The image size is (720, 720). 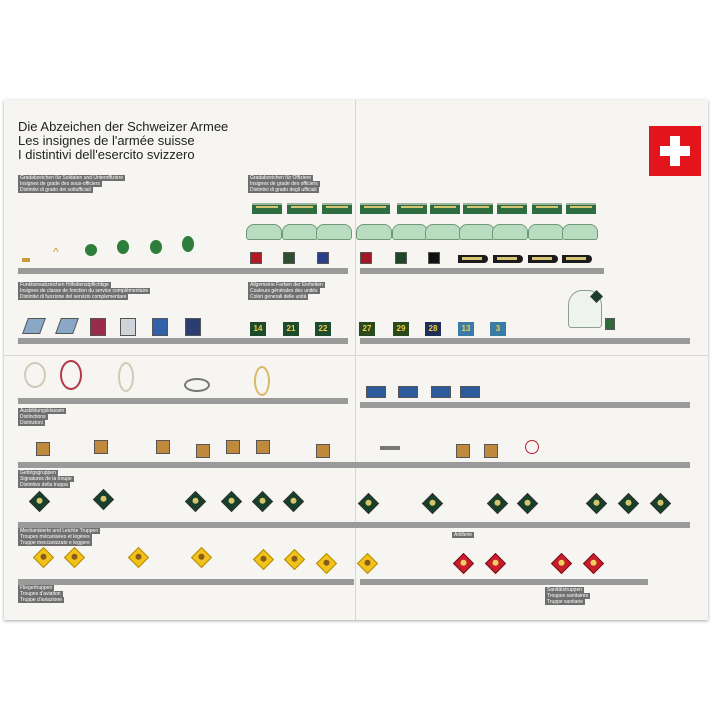 I want to click on unit-number-badge: 28, so click(x=433, y=329).